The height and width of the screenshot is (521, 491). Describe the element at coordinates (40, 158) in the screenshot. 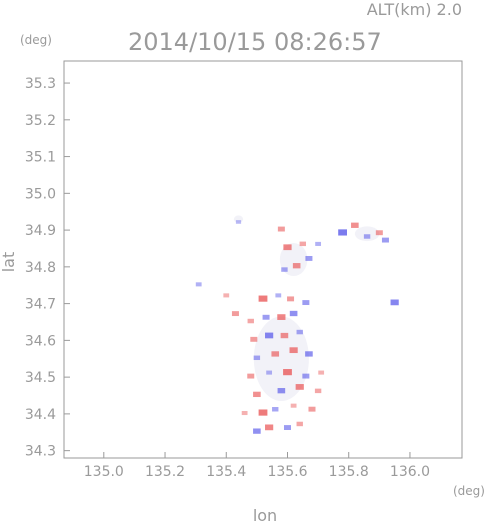

I see `y-tick-label: 35.1` at that location.